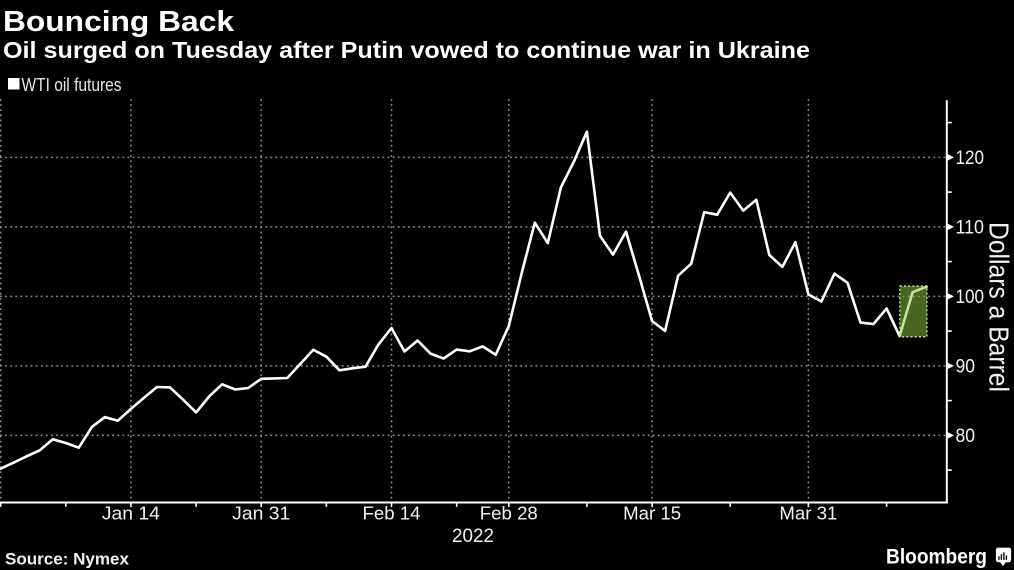 This screenshot has width=1014, height=570. I want to click on svg-text: Bouncing Back, so click(119, 22).